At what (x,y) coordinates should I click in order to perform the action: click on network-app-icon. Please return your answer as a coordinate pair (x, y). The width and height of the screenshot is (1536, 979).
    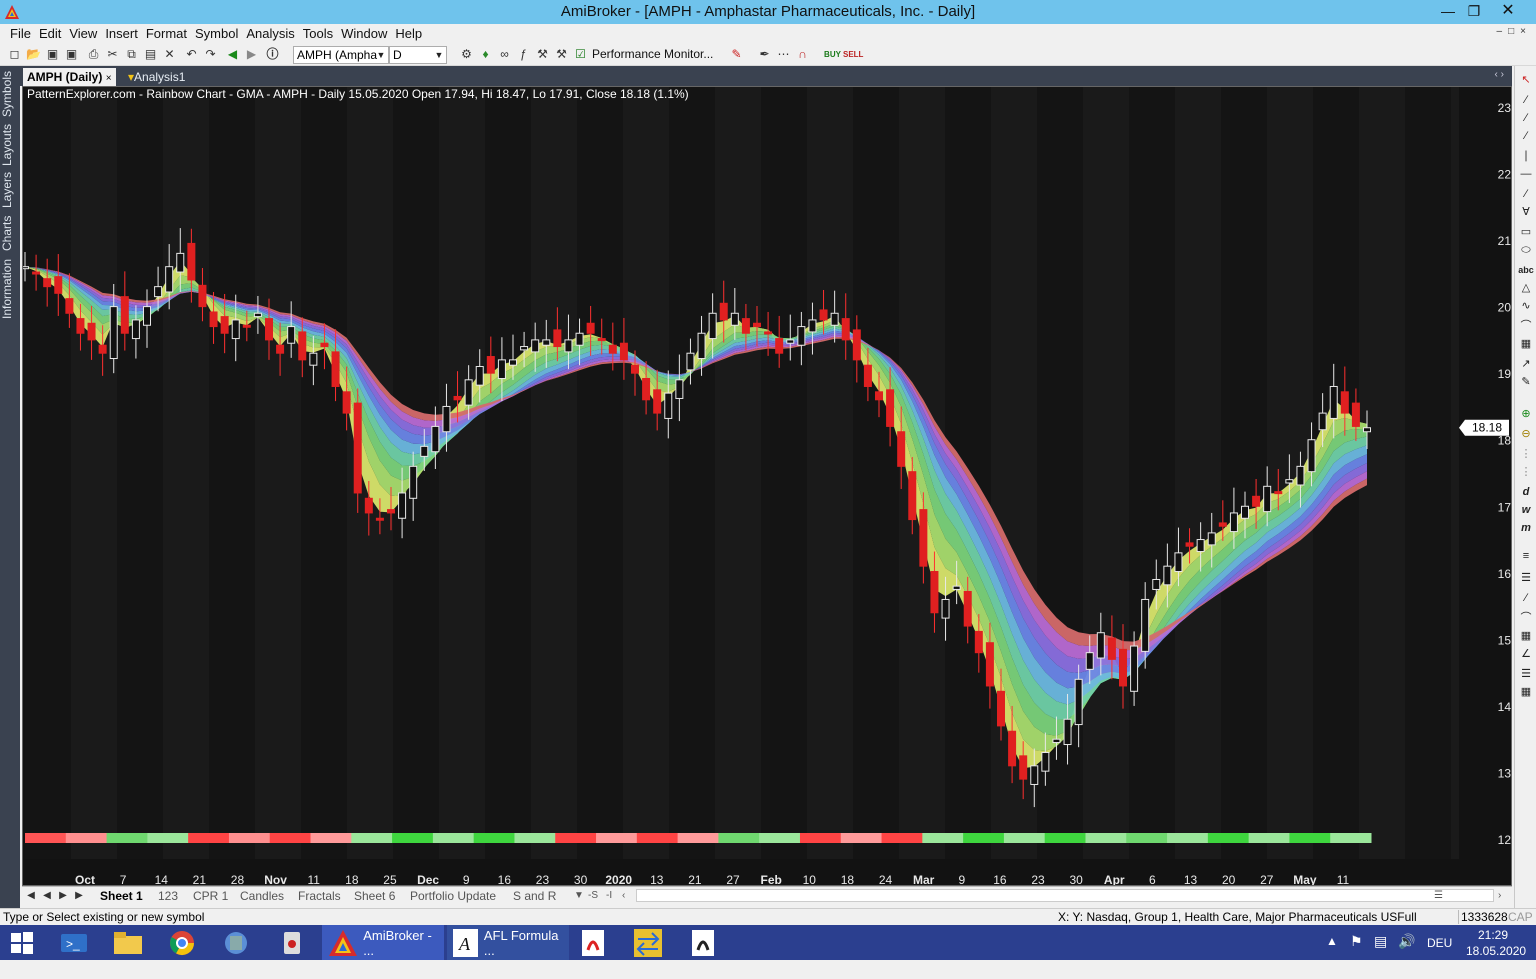
    Looking at the image, I should click on (236, 942).